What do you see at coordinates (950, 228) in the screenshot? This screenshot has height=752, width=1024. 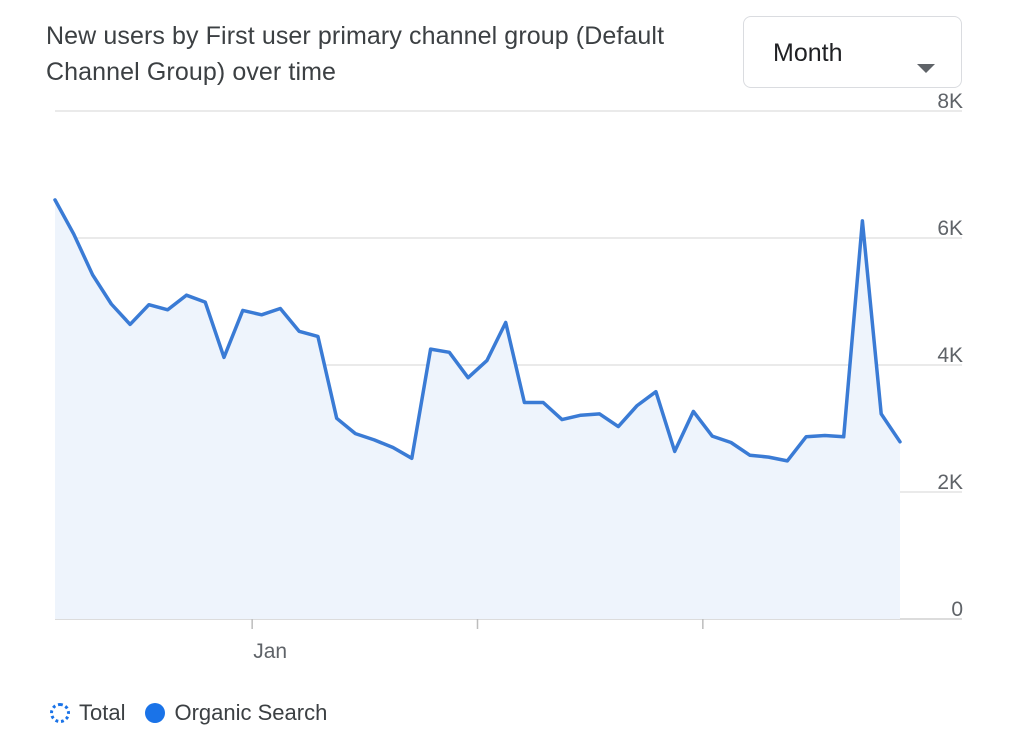 I see `y-tick-label: 6K` at bounding box center [950, 228].